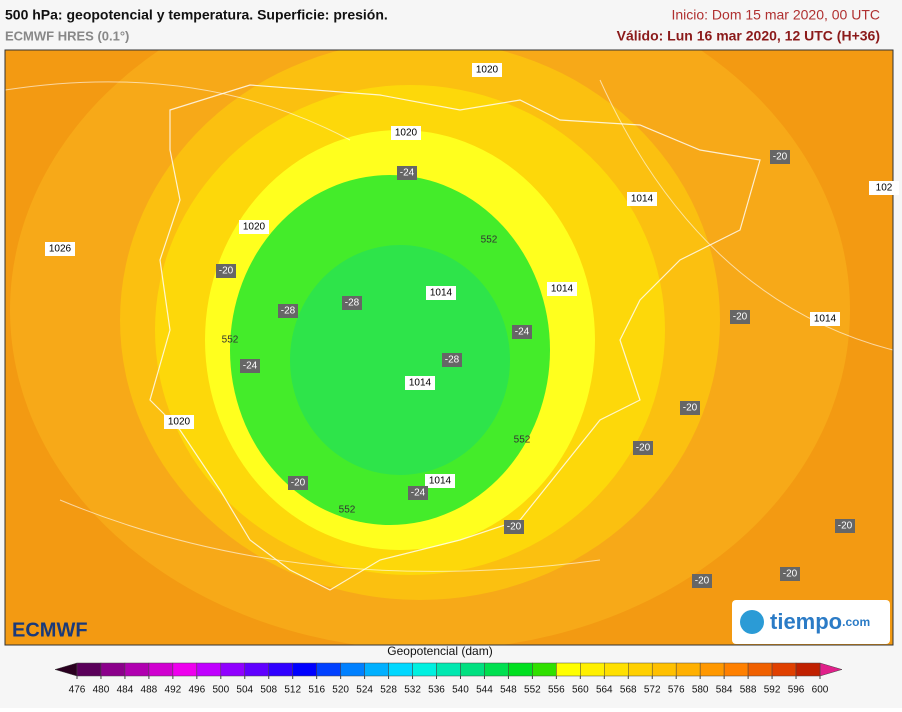 This screenshot has height=712, width=902. Describe the element at coordinates (268, 690) in the screenshot. I see `colorbar-tick-label: 508` at that location.